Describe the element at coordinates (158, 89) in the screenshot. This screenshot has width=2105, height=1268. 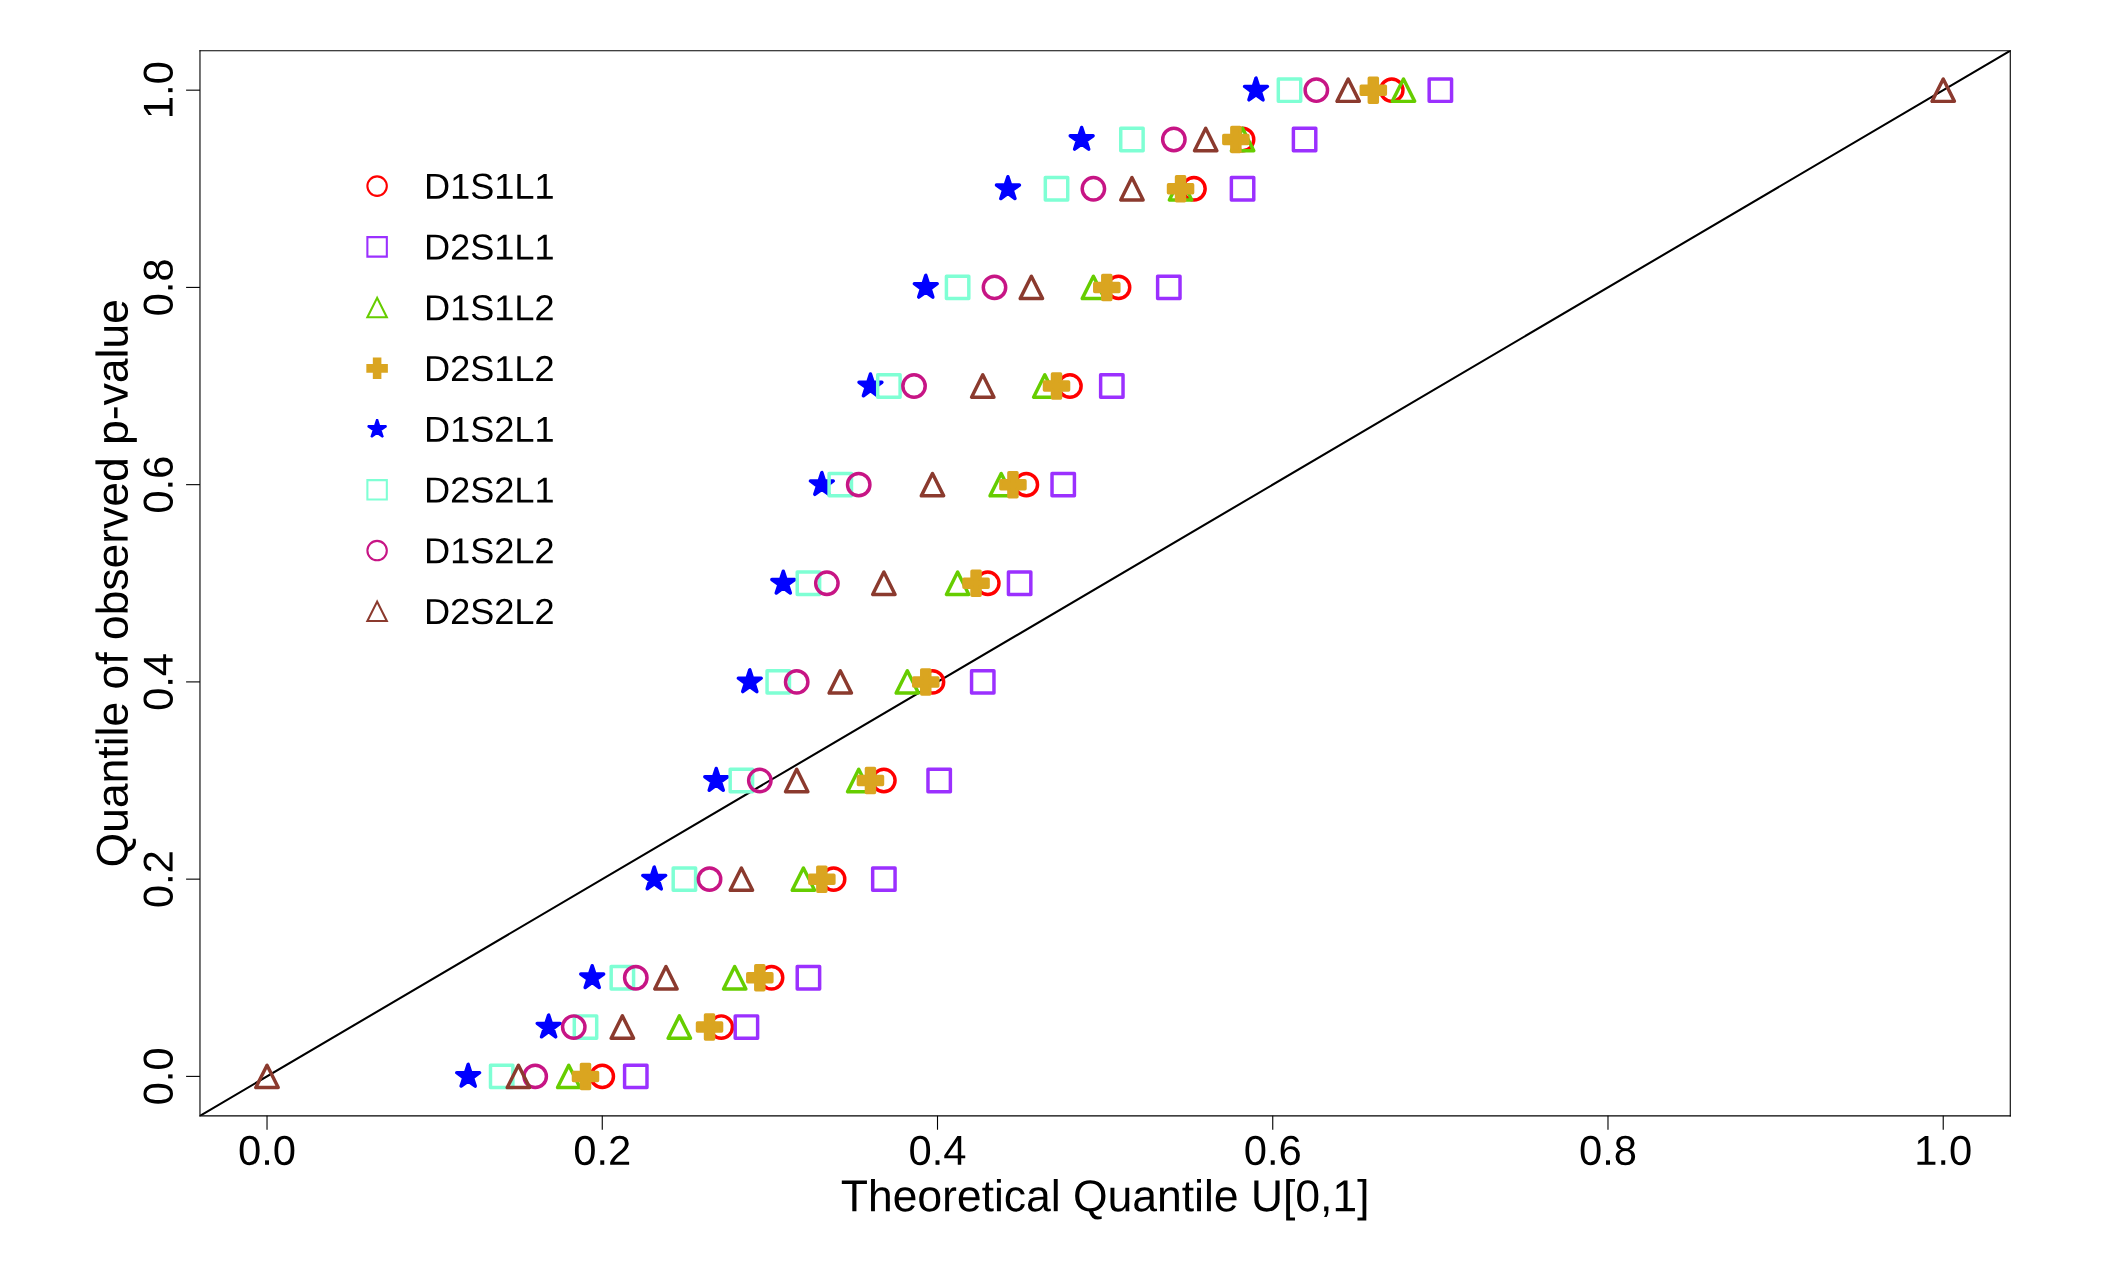
I see `y-tick-label: 1.0` at that location.